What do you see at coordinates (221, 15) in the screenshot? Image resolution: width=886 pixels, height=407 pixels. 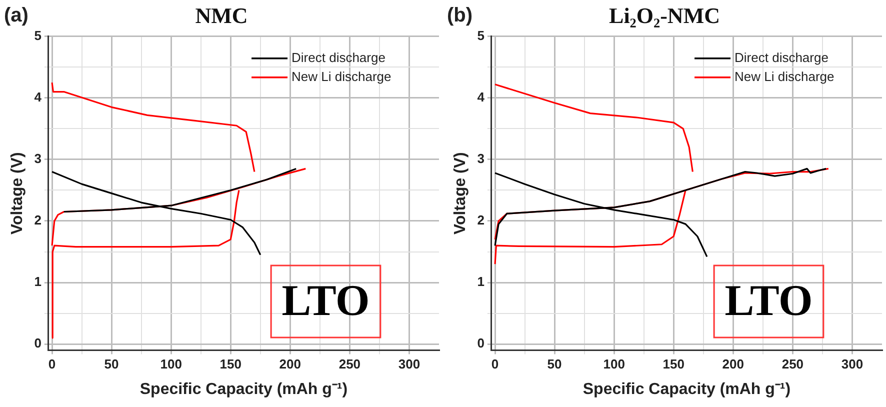 I see `chart-title: NMC` at bounding box center [221, 15].